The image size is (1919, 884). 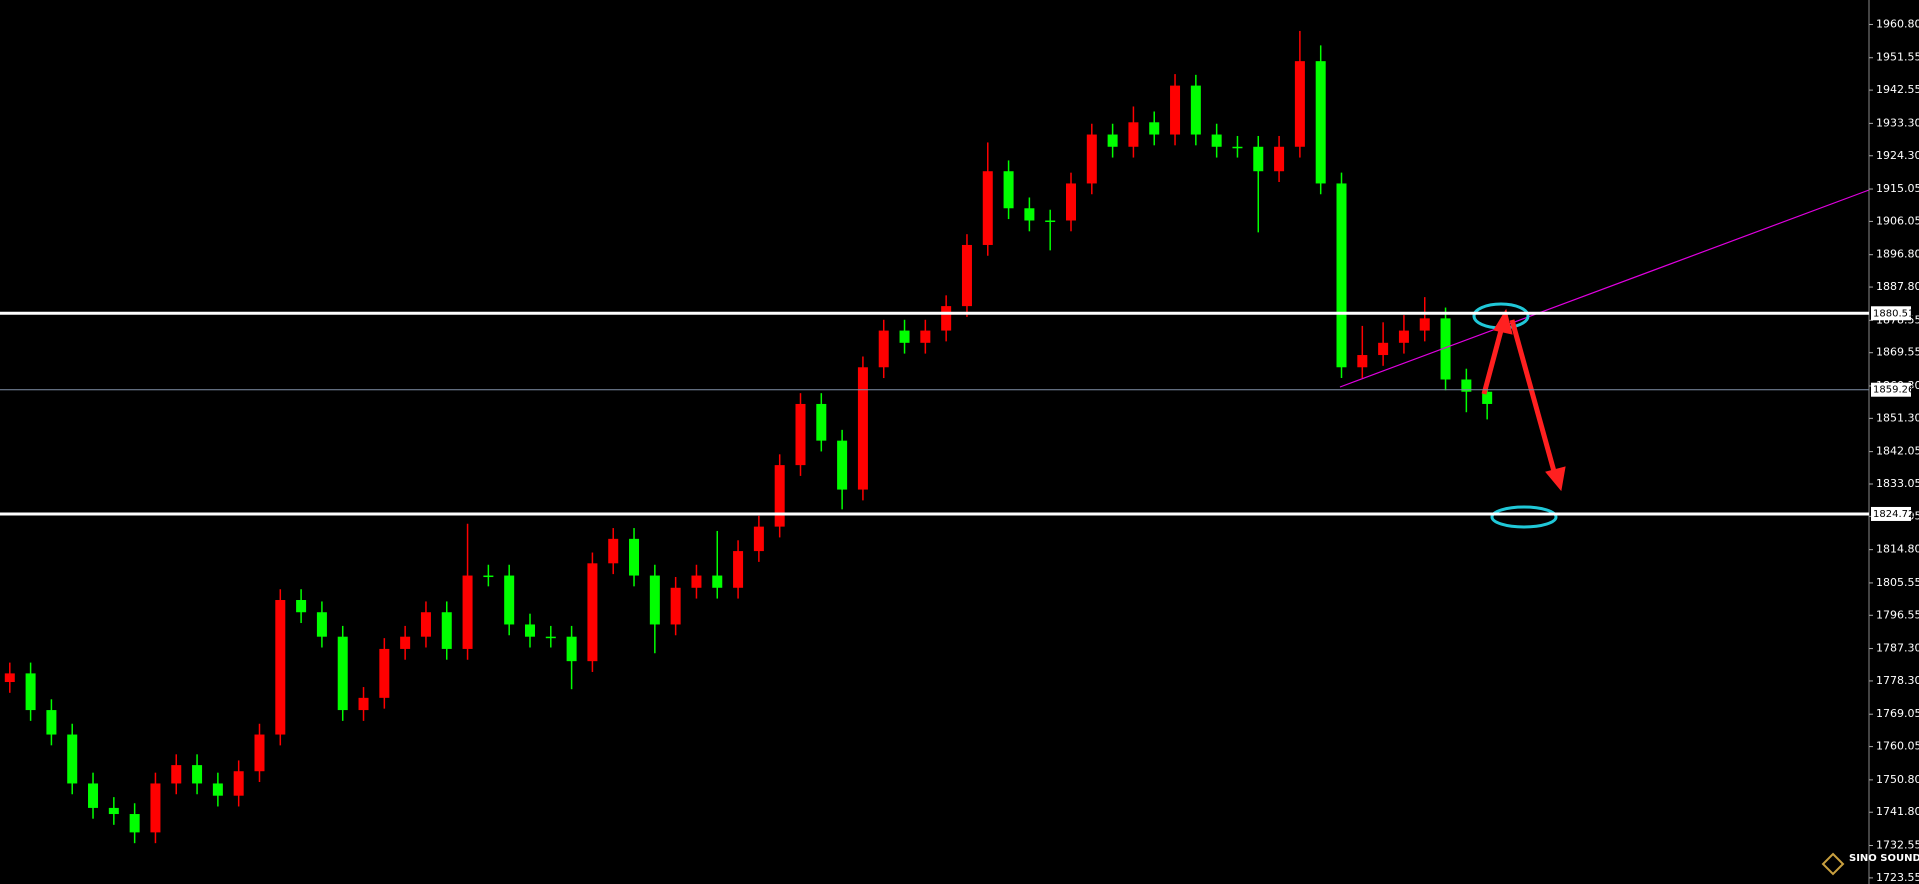 I want to click on y-tick-label: 1732.55, so click(x=1897, y=845).